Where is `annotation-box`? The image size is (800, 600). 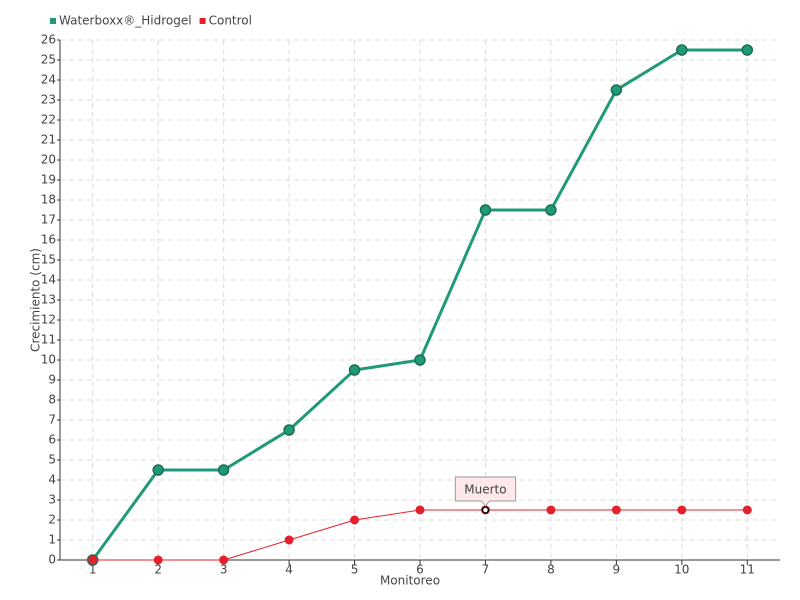 annotation-box is located at coordinates (485, 491).